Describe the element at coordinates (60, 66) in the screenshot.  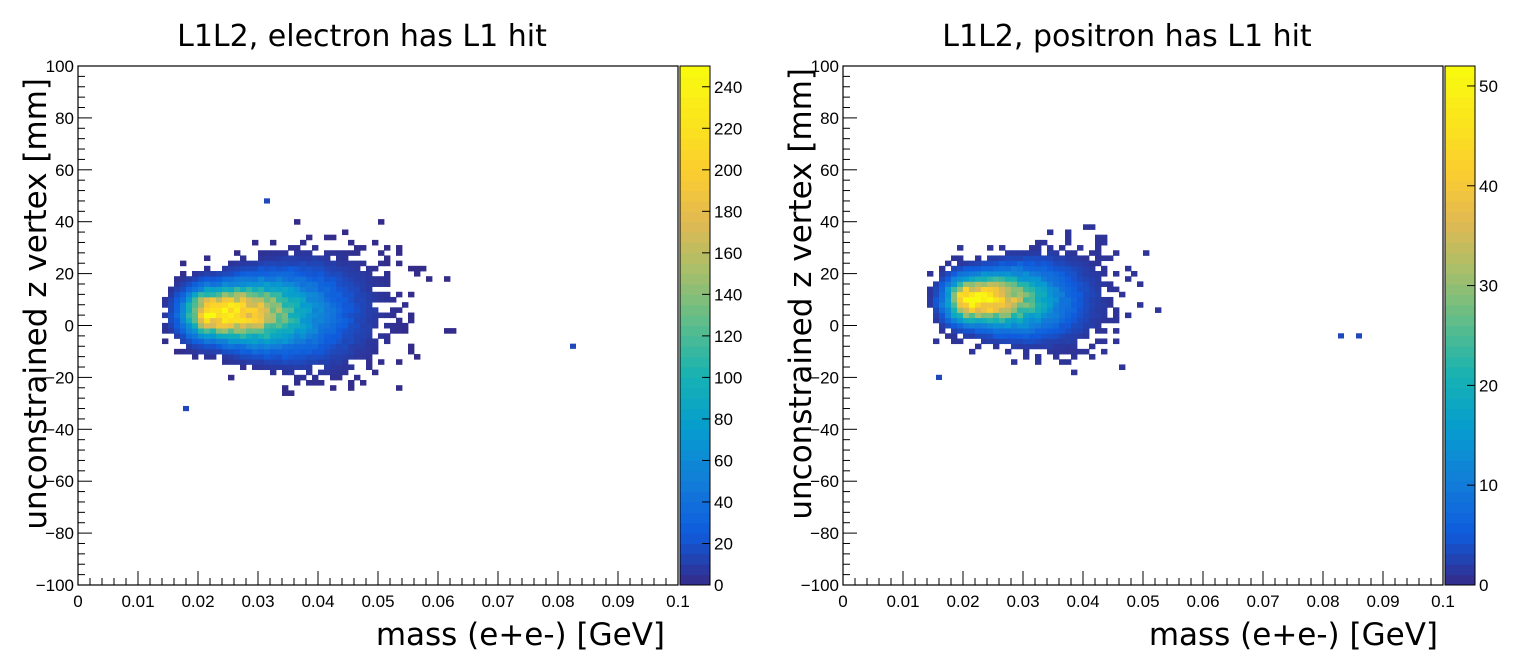
I see `y-tick-label: 100` at that location.